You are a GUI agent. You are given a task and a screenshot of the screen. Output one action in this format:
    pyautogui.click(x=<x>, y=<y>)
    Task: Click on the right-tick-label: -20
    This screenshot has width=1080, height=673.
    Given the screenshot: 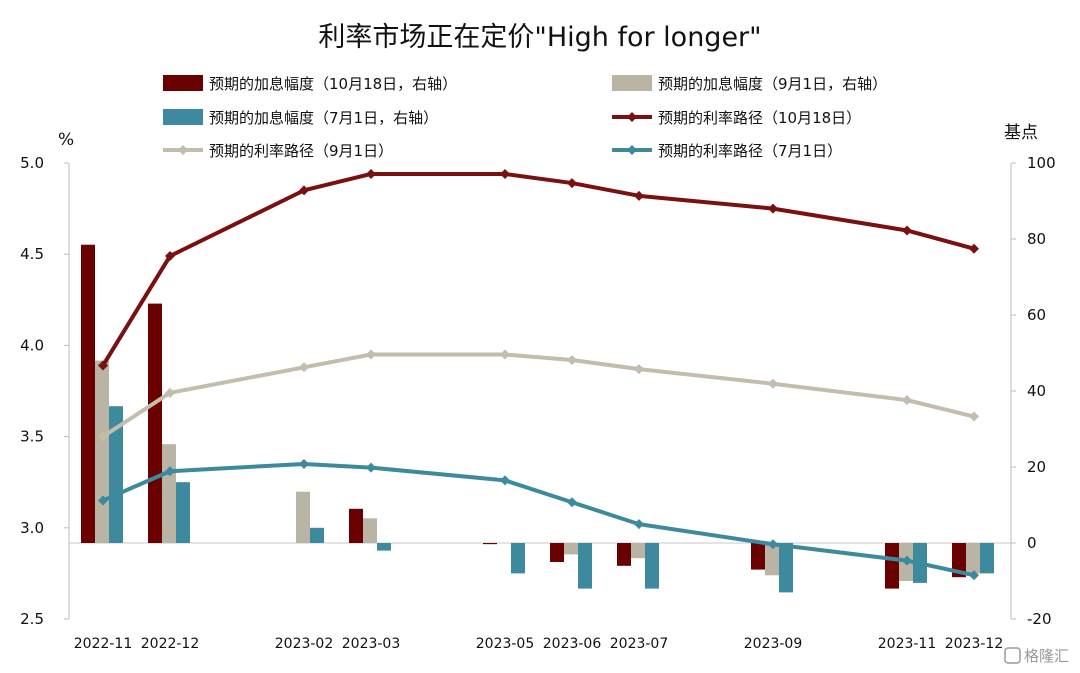 What is the action you would take?
    pyautogui.click(x=1039, y=619)
    